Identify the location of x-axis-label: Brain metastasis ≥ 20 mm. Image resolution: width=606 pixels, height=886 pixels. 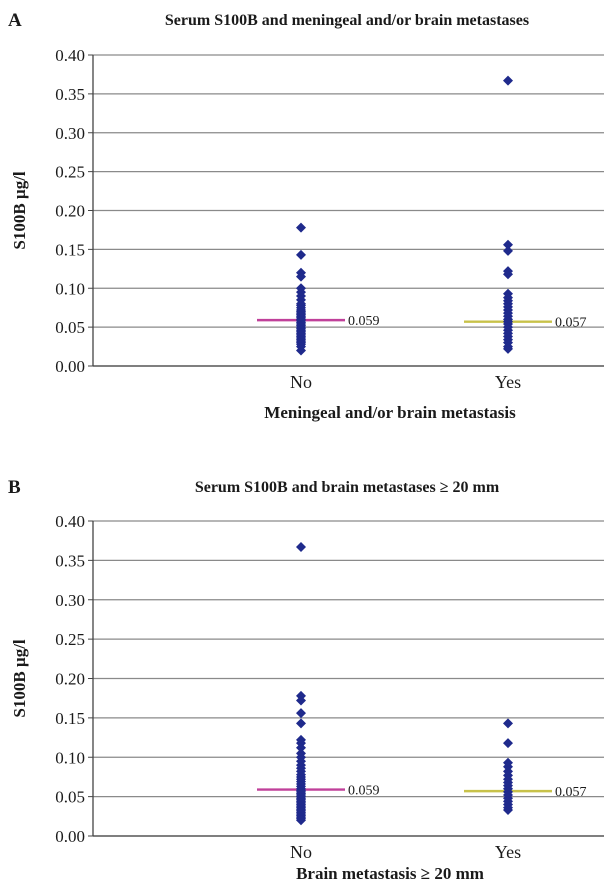
(390, 873).